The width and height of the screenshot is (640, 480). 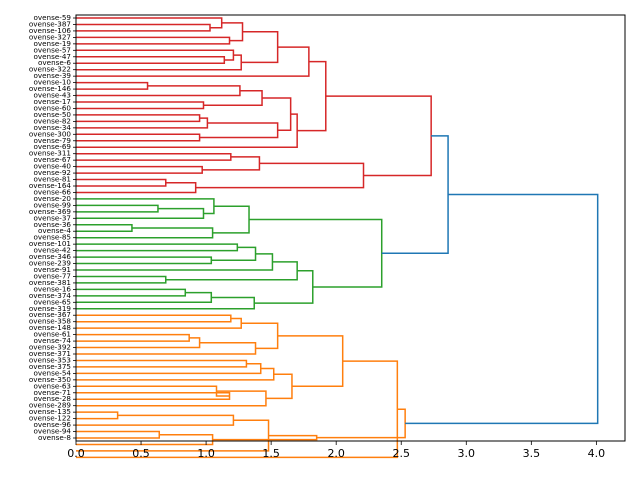 I want to click on link-o9, so click(x=175, y=374).